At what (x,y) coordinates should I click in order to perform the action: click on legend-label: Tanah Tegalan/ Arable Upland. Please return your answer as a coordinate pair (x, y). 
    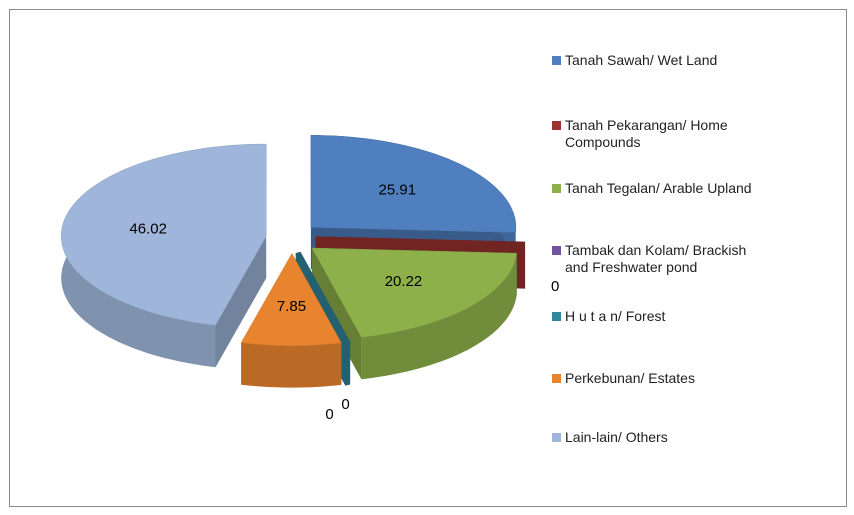
    Looking at the image, I should click on (658, 188).